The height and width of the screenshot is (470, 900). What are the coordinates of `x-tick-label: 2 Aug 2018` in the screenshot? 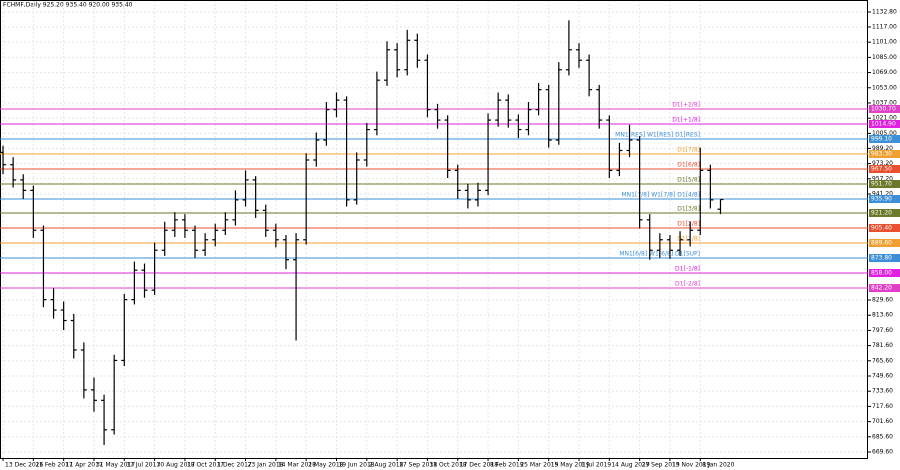 It's located at (386, 465).